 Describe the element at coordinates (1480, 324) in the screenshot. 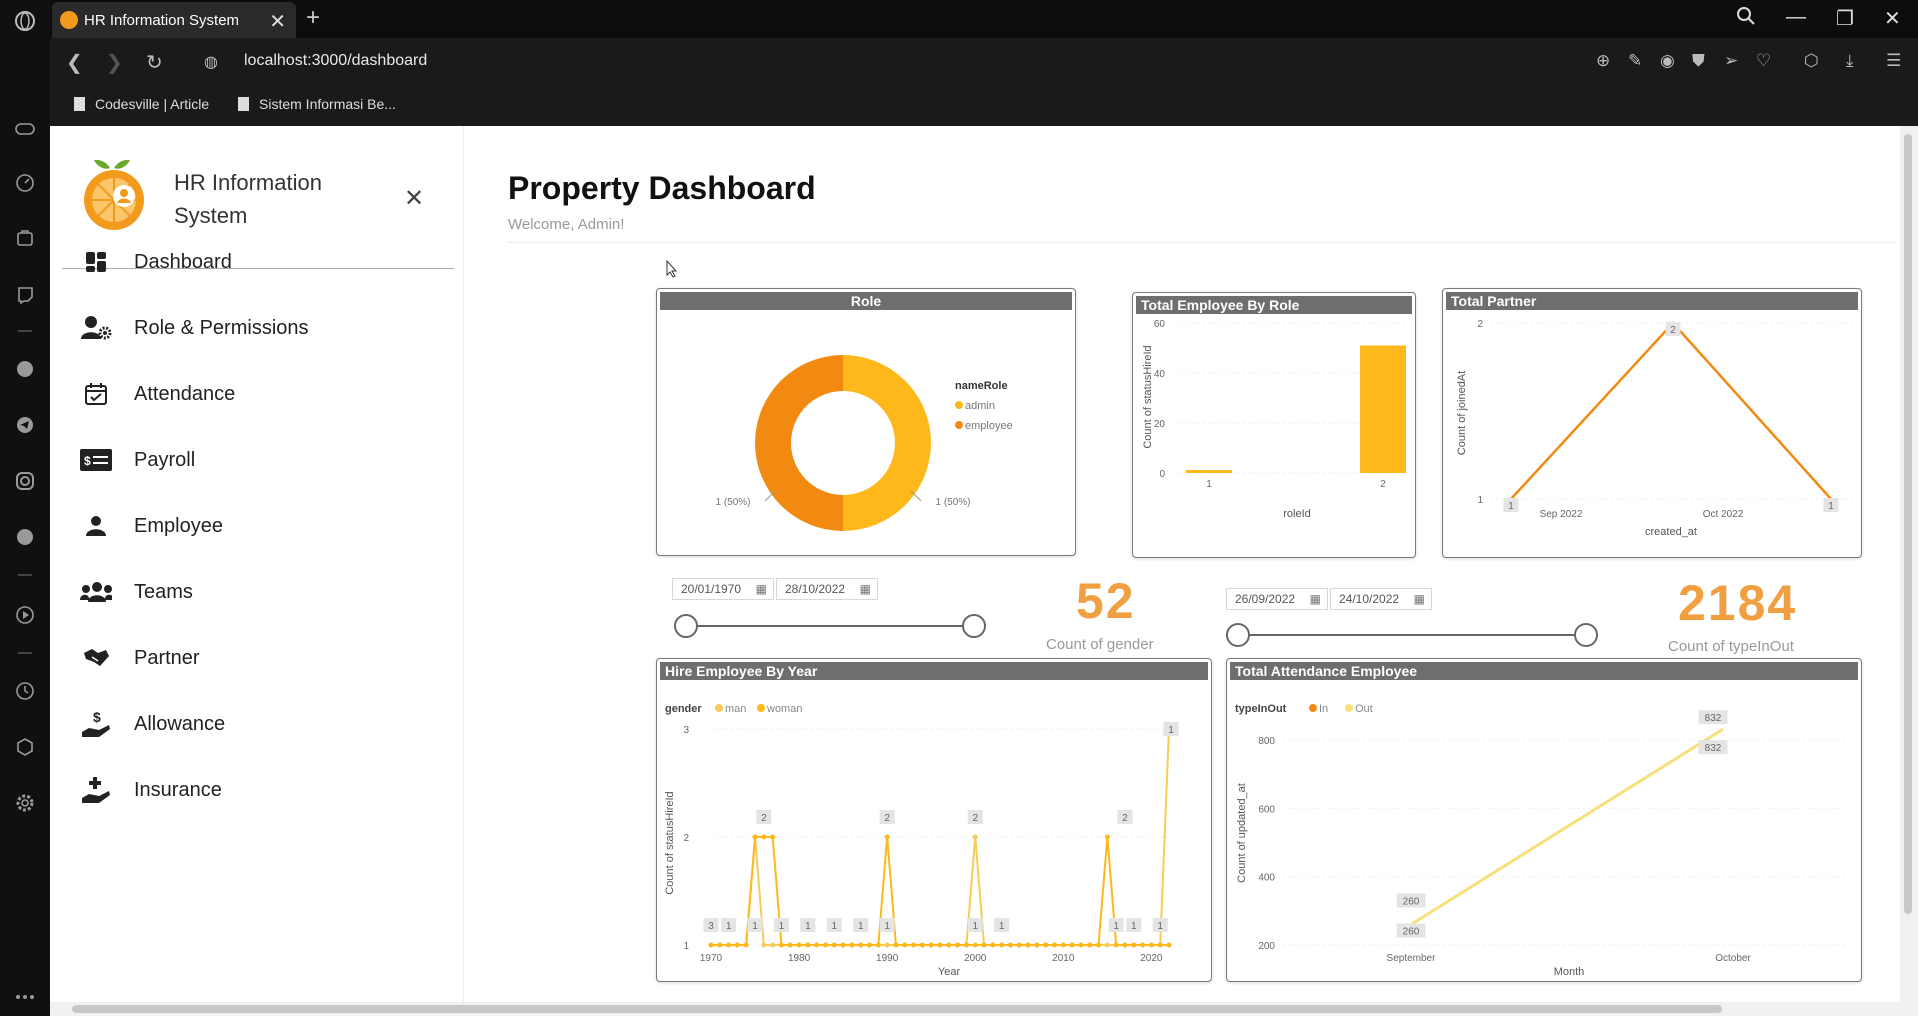

I see `y-tick-label: 2` at that location.